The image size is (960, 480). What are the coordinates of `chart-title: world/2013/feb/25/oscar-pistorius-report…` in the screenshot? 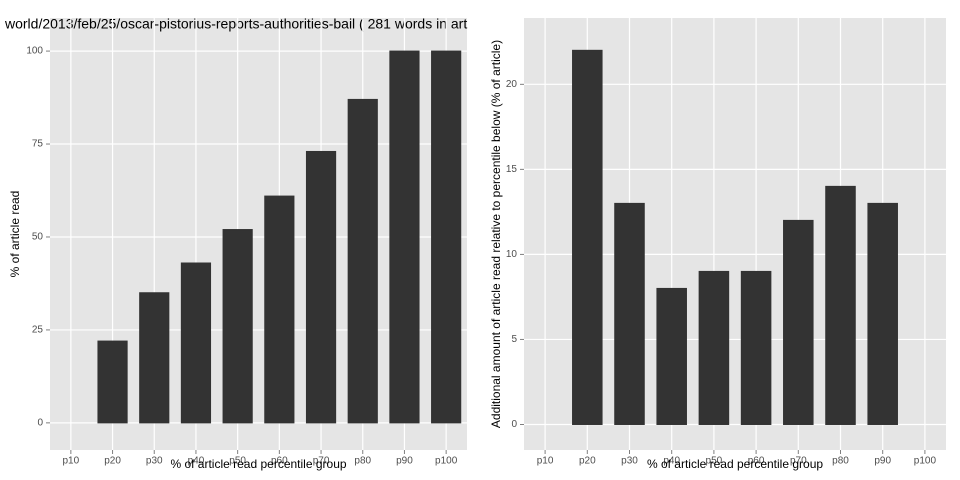 It's located at (235, 24).